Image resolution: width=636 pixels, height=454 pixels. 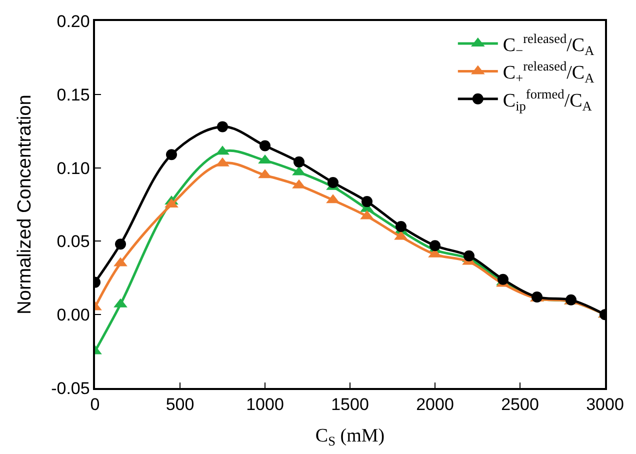 I want to click on x-tick-label: 1500, so click(x=350, y=404).